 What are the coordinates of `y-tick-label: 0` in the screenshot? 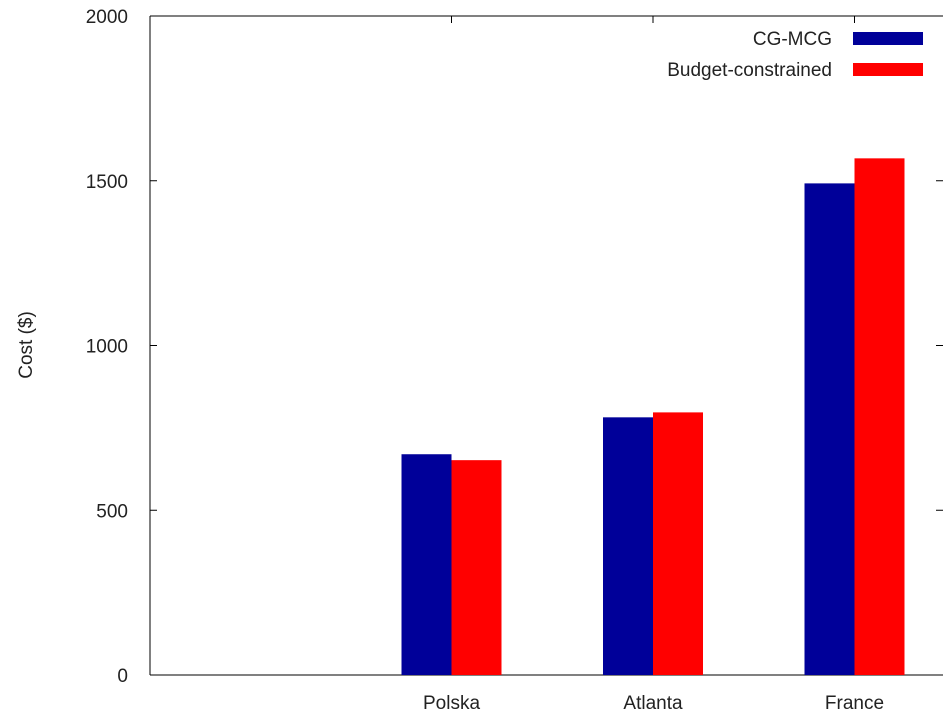 It's located at (122, 676).